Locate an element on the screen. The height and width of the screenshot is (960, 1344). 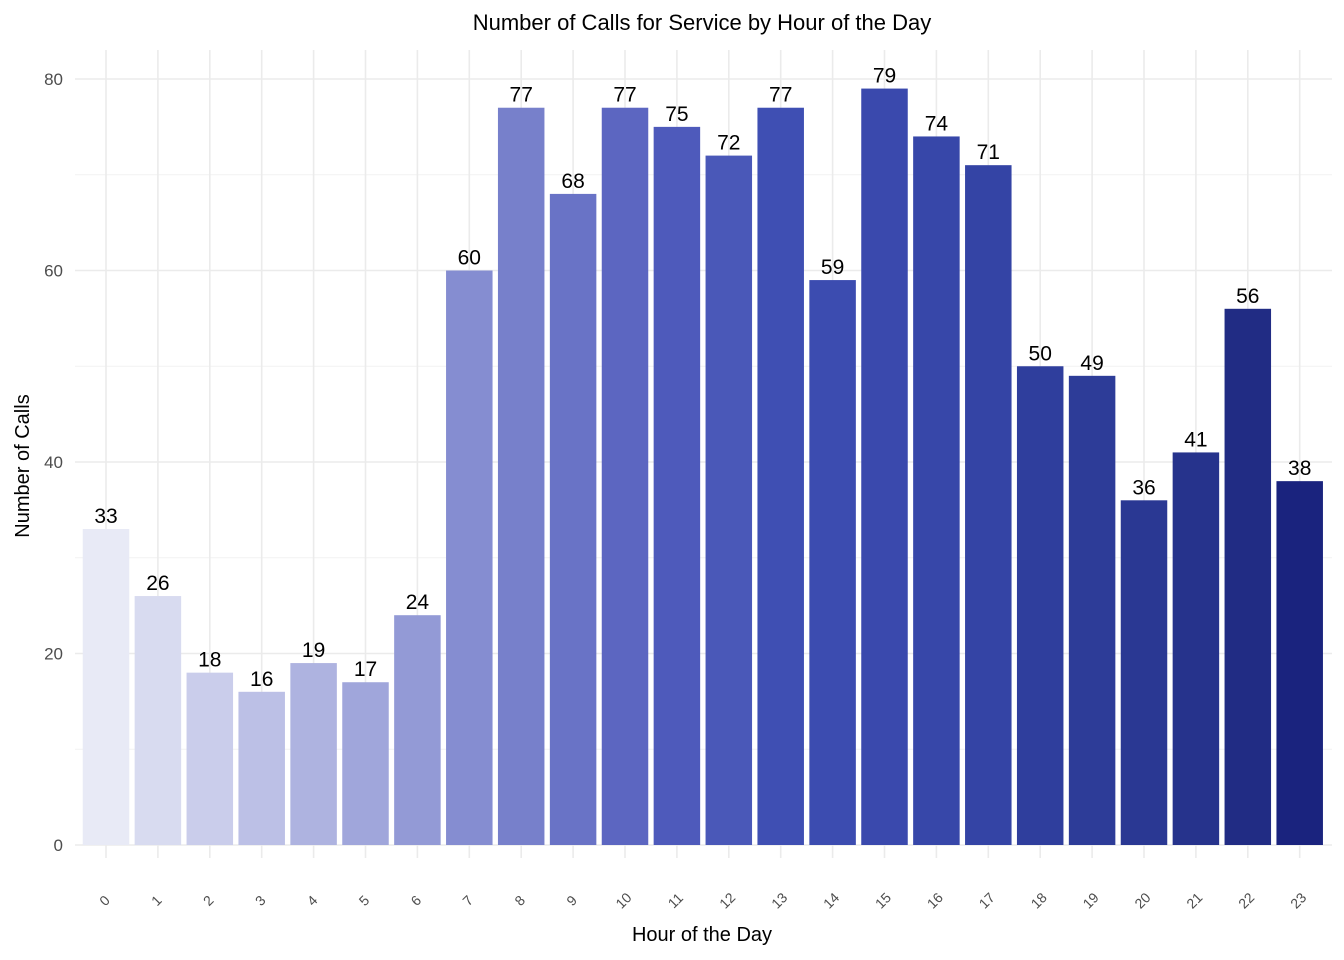
data-label: 72 is located at coordinates (728, 143).